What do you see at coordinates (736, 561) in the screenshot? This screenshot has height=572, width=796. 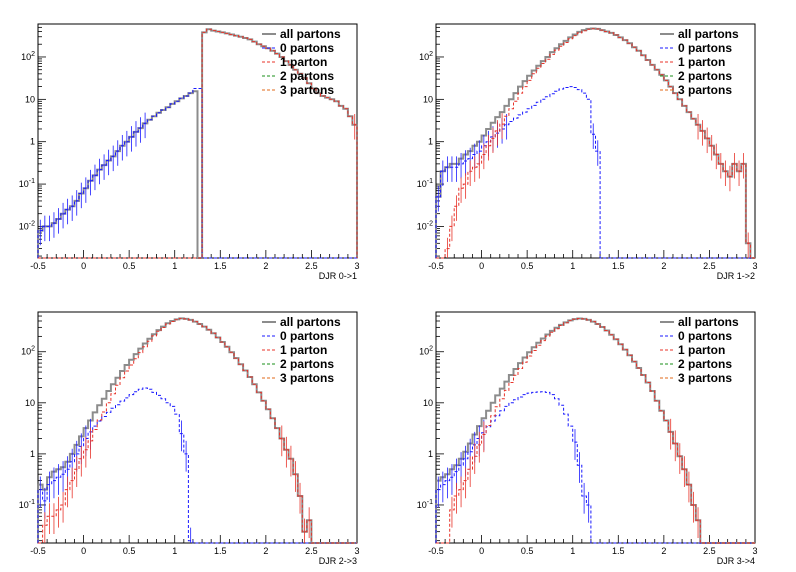 I see `x-axis-title: DJR 3->4` at bounding box center [736, 561].